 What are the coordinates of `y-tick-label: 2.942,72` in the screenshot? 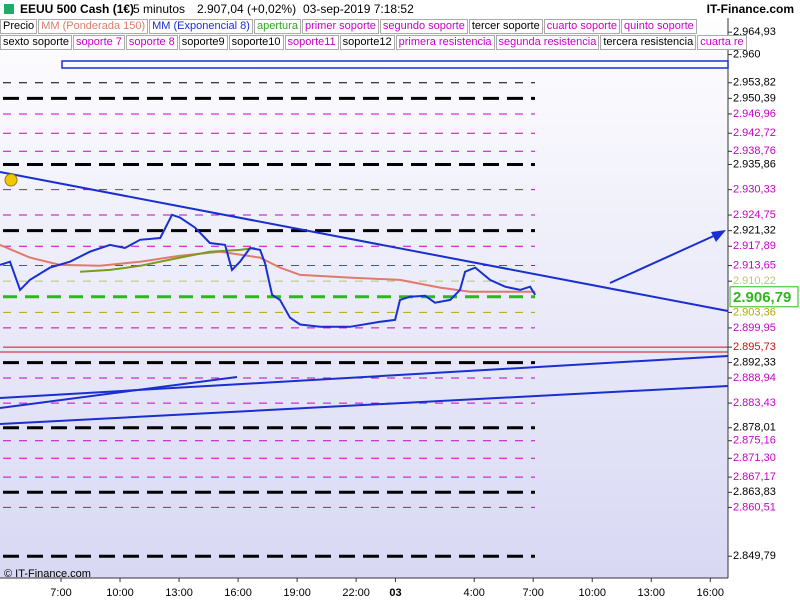 It's located at (754, 133).